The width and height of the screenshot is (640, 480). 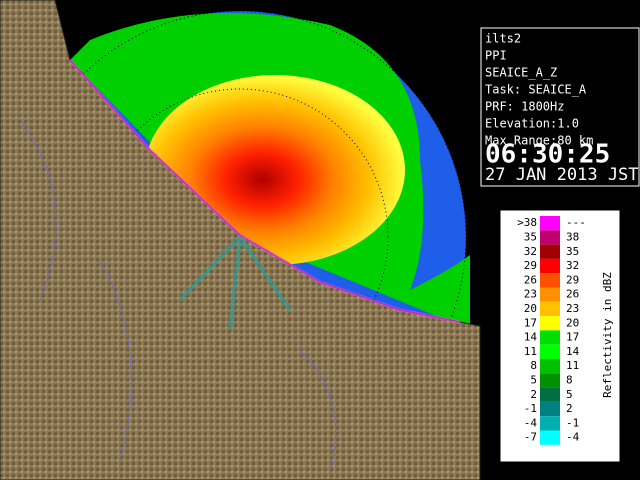 I want to click on legend-low: 11, so click(x=530, y=351).